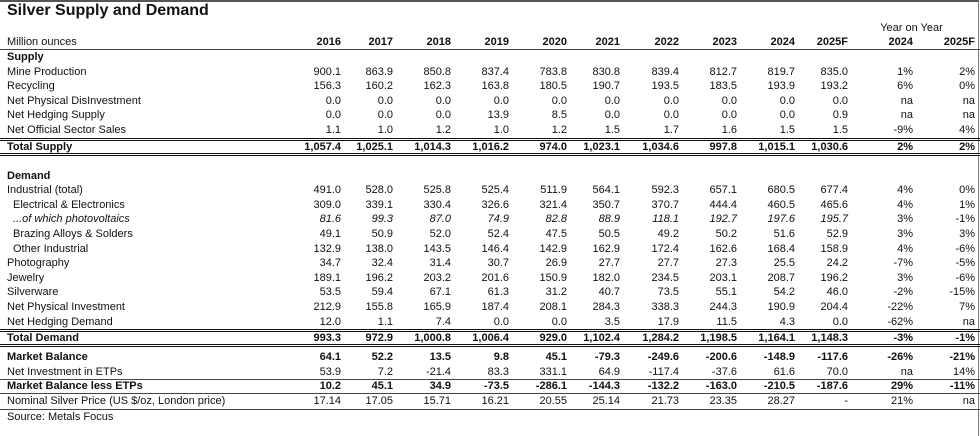  Describe the element at coordinates (832, 42) in the screenshot. I see `value-cell: 2025F` at that location.